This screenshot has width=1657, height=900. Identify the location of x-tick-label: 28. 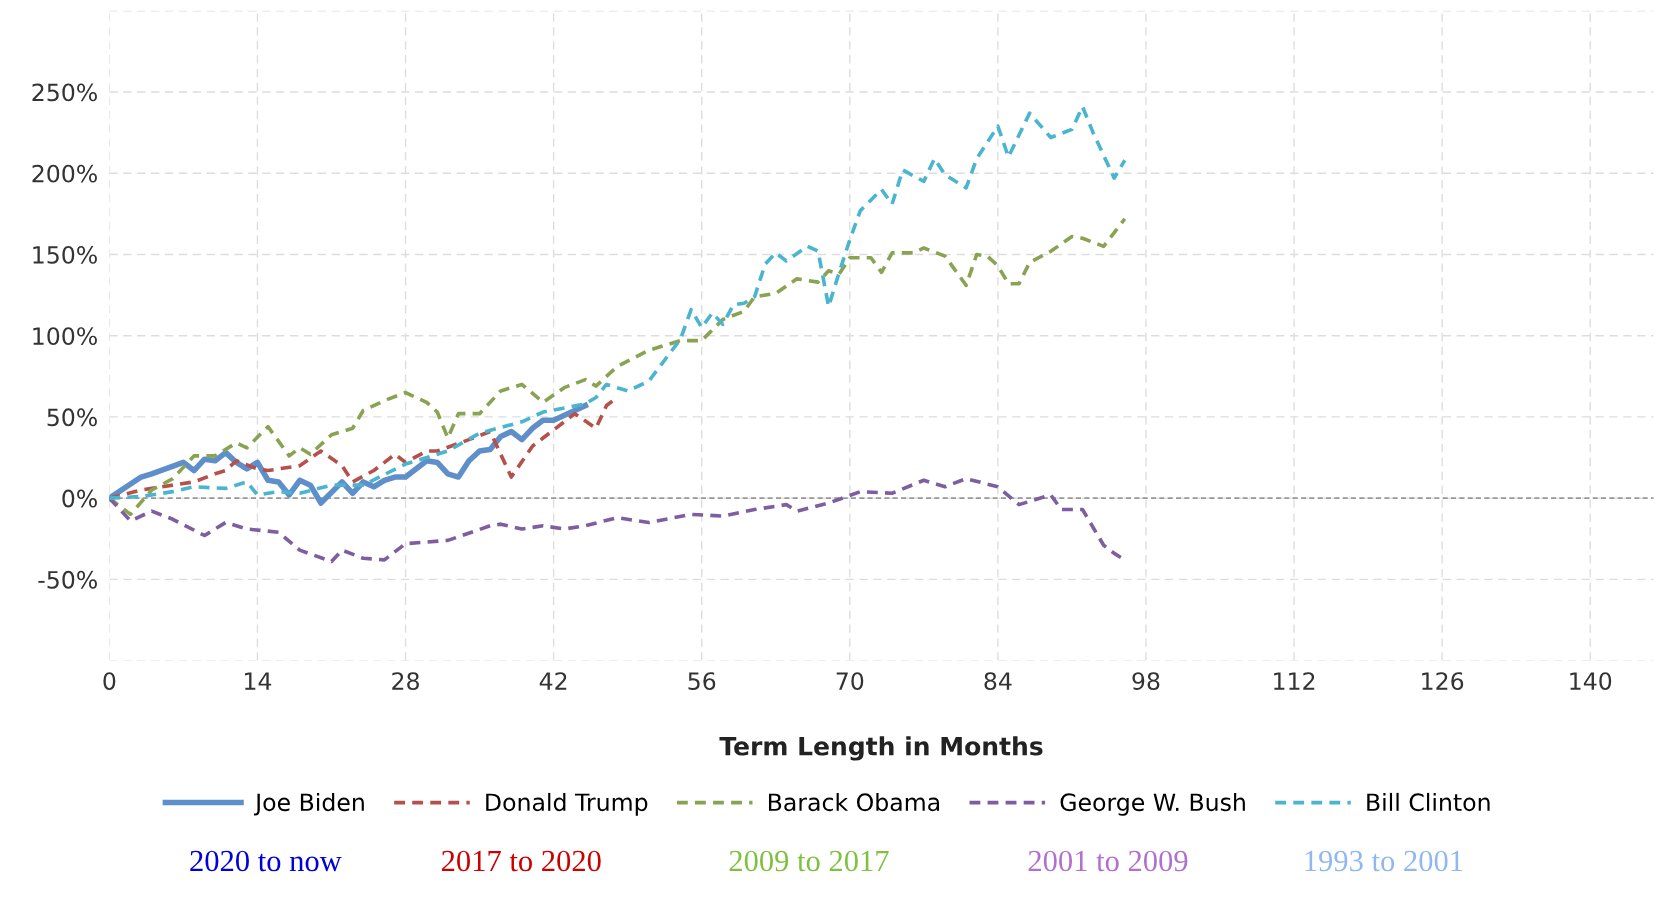
(405, 681).